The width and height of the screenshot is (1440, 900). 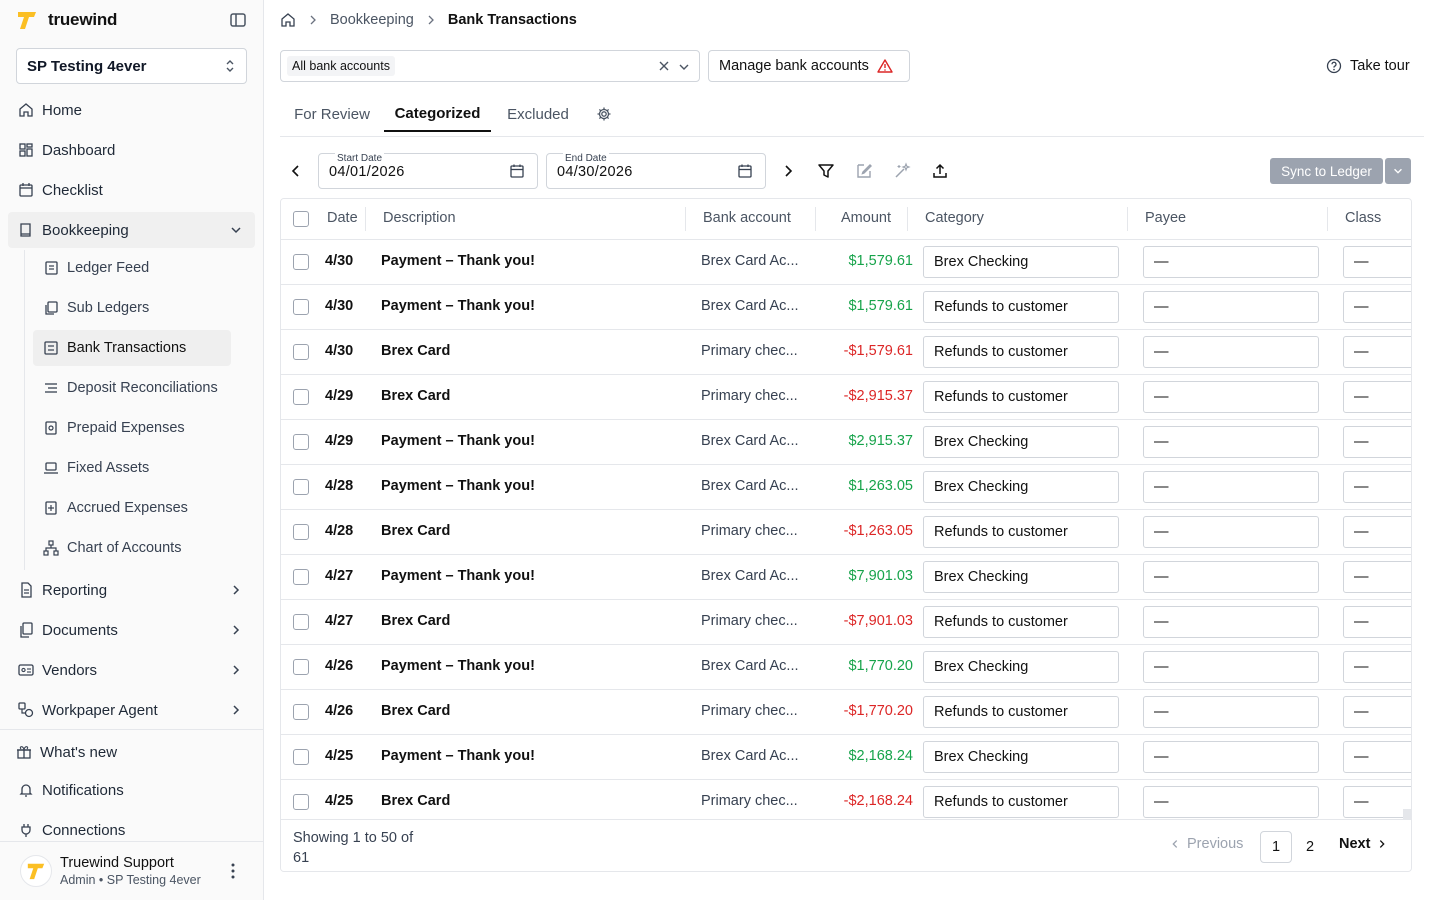 What do you see at coordinates (684, 67) in the screenshot?
I see `chevron-down-icon` at bounding box center [684, 67].